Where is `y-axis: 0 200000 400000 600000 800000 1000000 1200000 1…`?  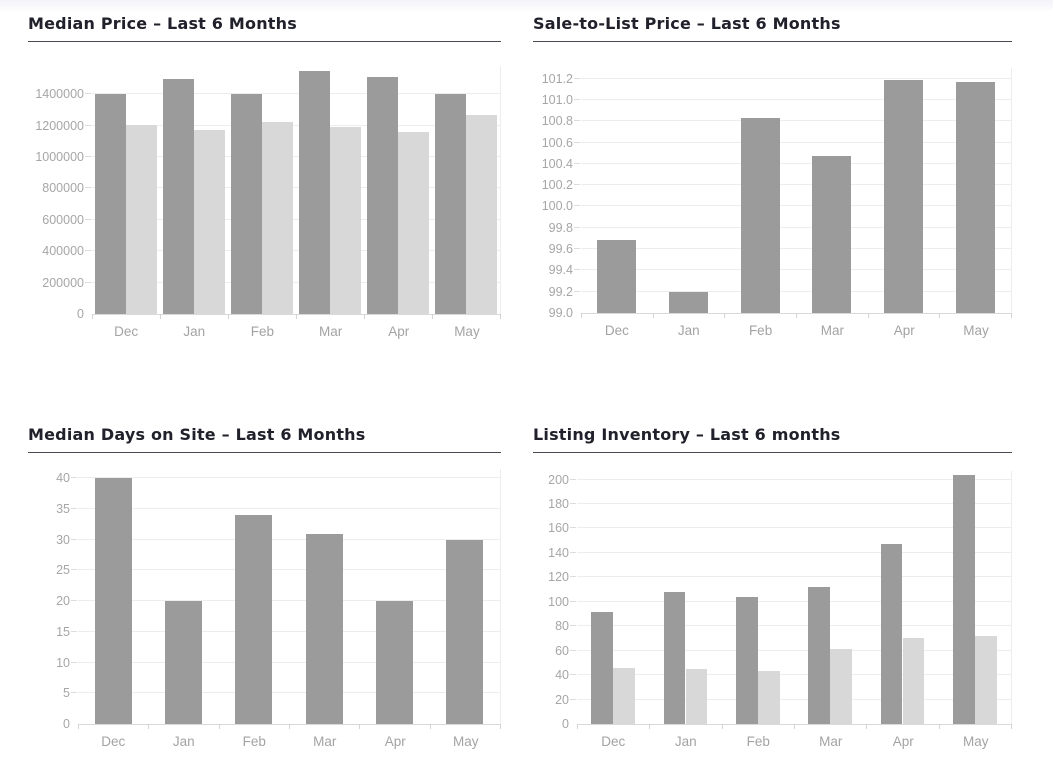
y-axis: 0 200000 400000 600000 800000 1000000 1200000 1… is located at coordinates (60, 193).